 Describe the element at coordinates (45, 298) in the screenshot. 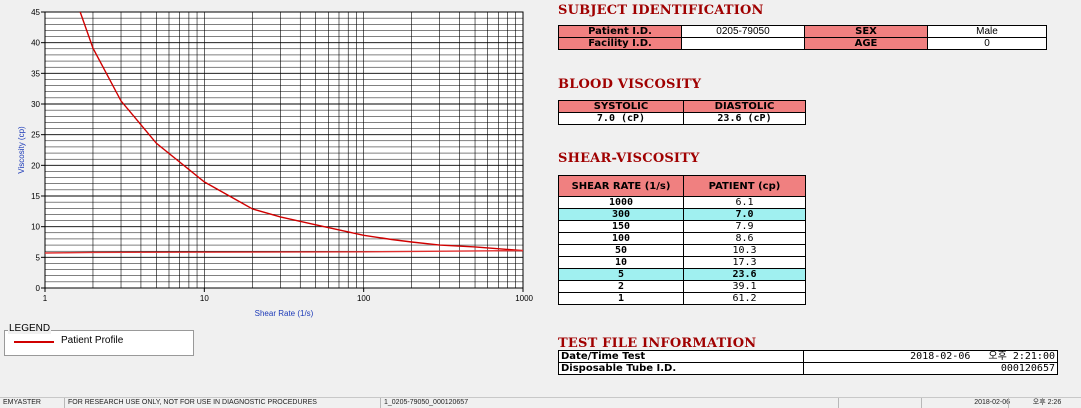

I see `x-tick-label: 1` at that location.